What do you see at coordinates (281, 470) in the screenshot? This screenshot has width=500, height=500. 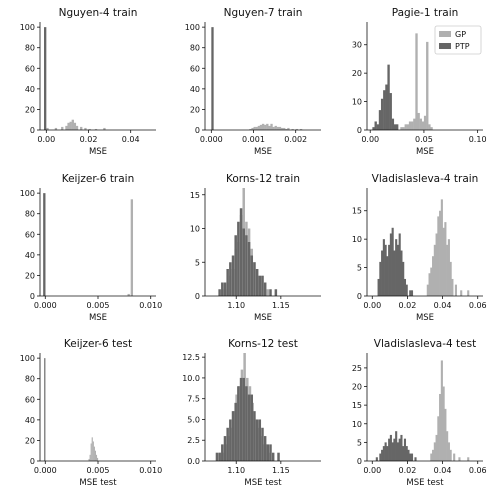 I see `x-tick-label: 1.15` at bounding box center [281, 470].